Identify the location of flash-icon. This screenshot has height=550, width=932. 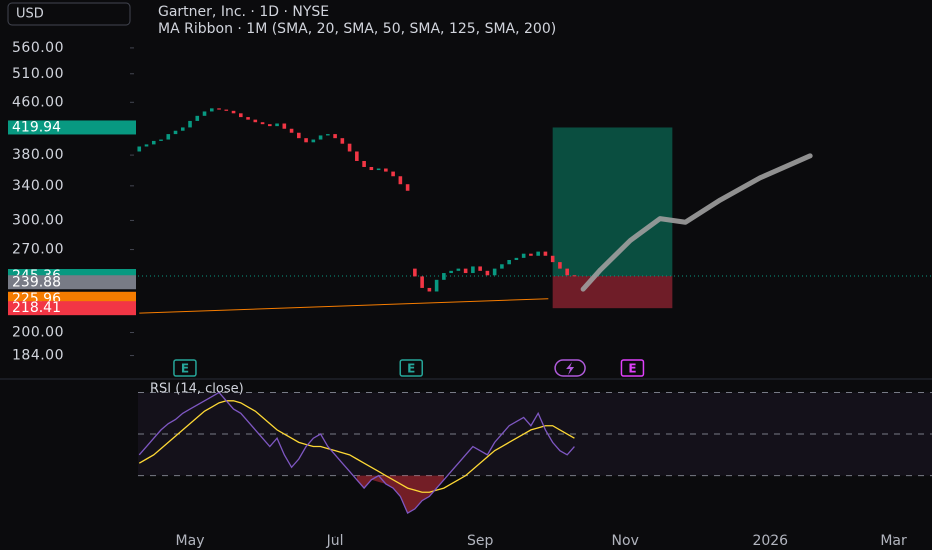
(570, 368).